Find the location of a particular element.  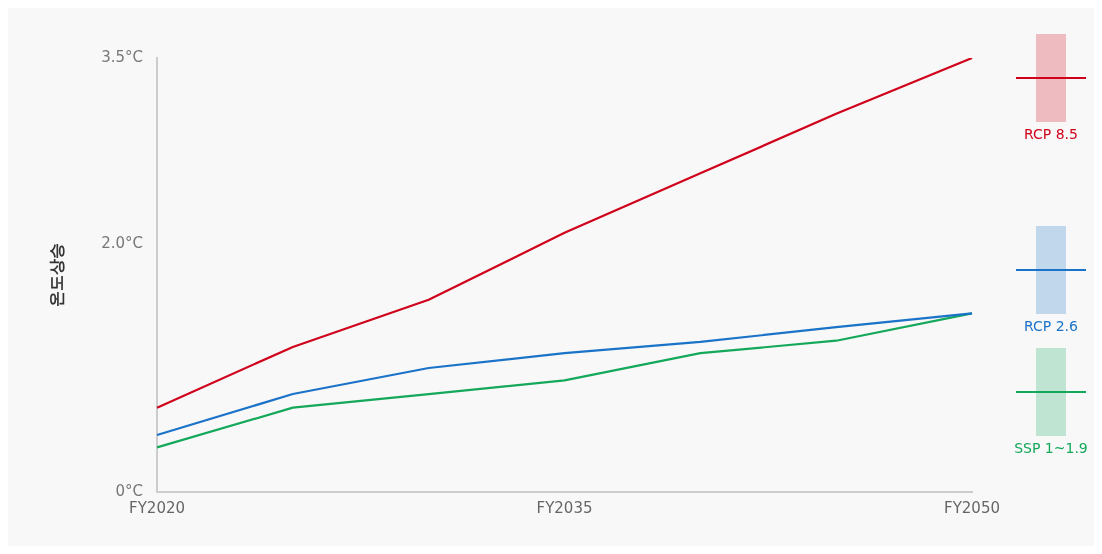

text: RCP 8.5 is located at coordinates (1051, 134).